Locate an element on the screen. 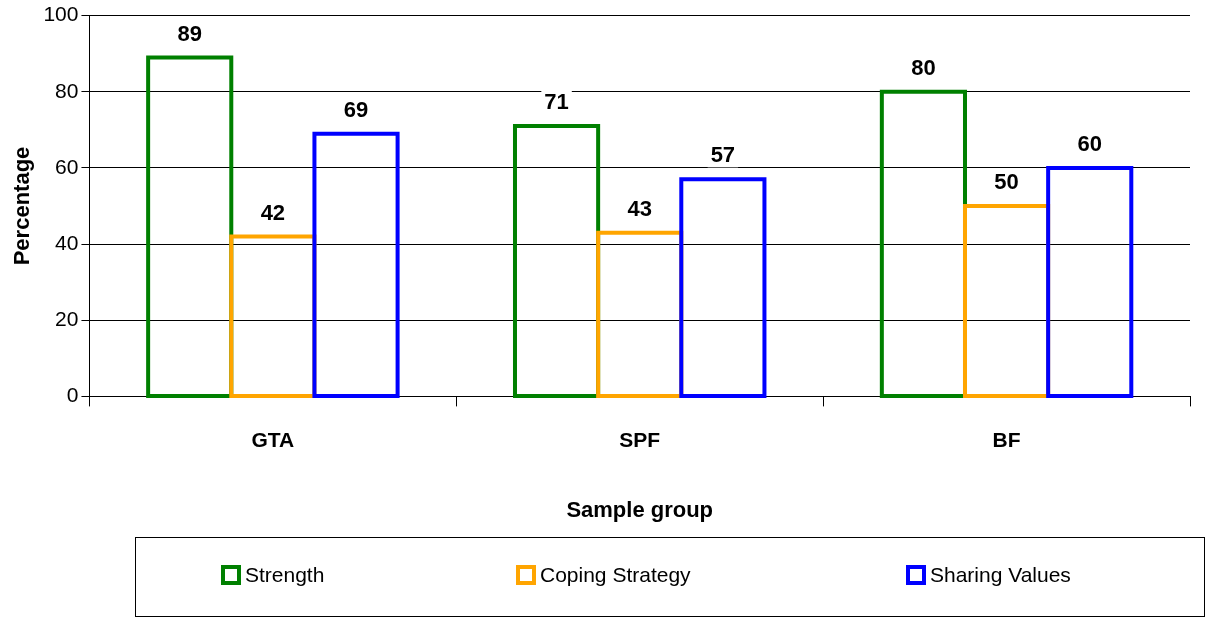  legend-label: Coping Strategy is located at coordinates (615, 575).